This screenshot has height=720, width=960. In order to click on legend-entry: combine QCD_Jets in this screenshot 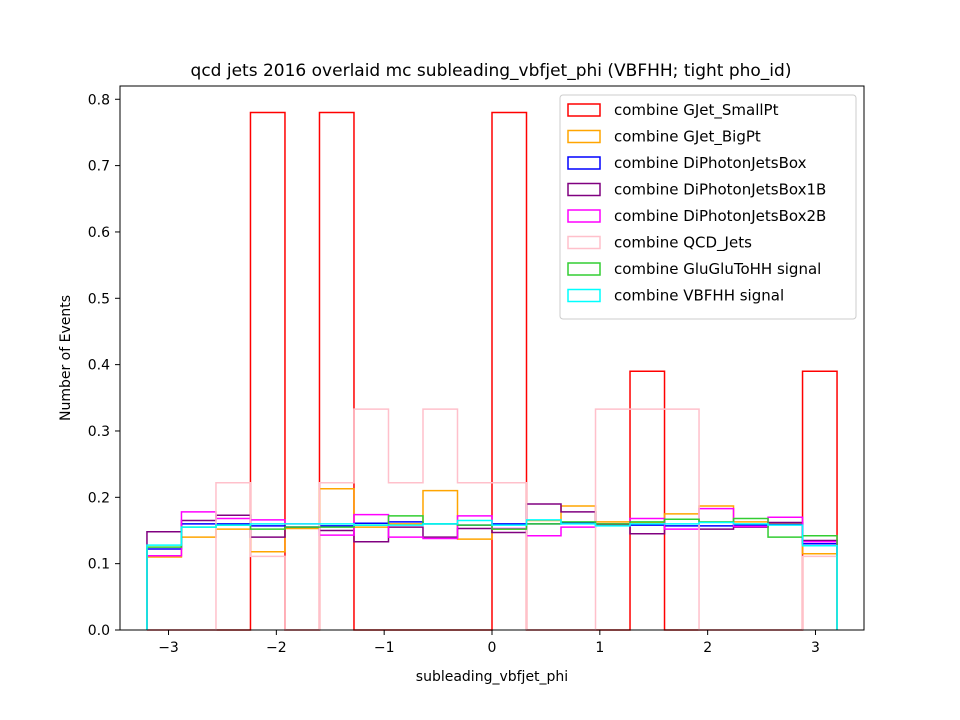, I will do `click(683, 243)`.